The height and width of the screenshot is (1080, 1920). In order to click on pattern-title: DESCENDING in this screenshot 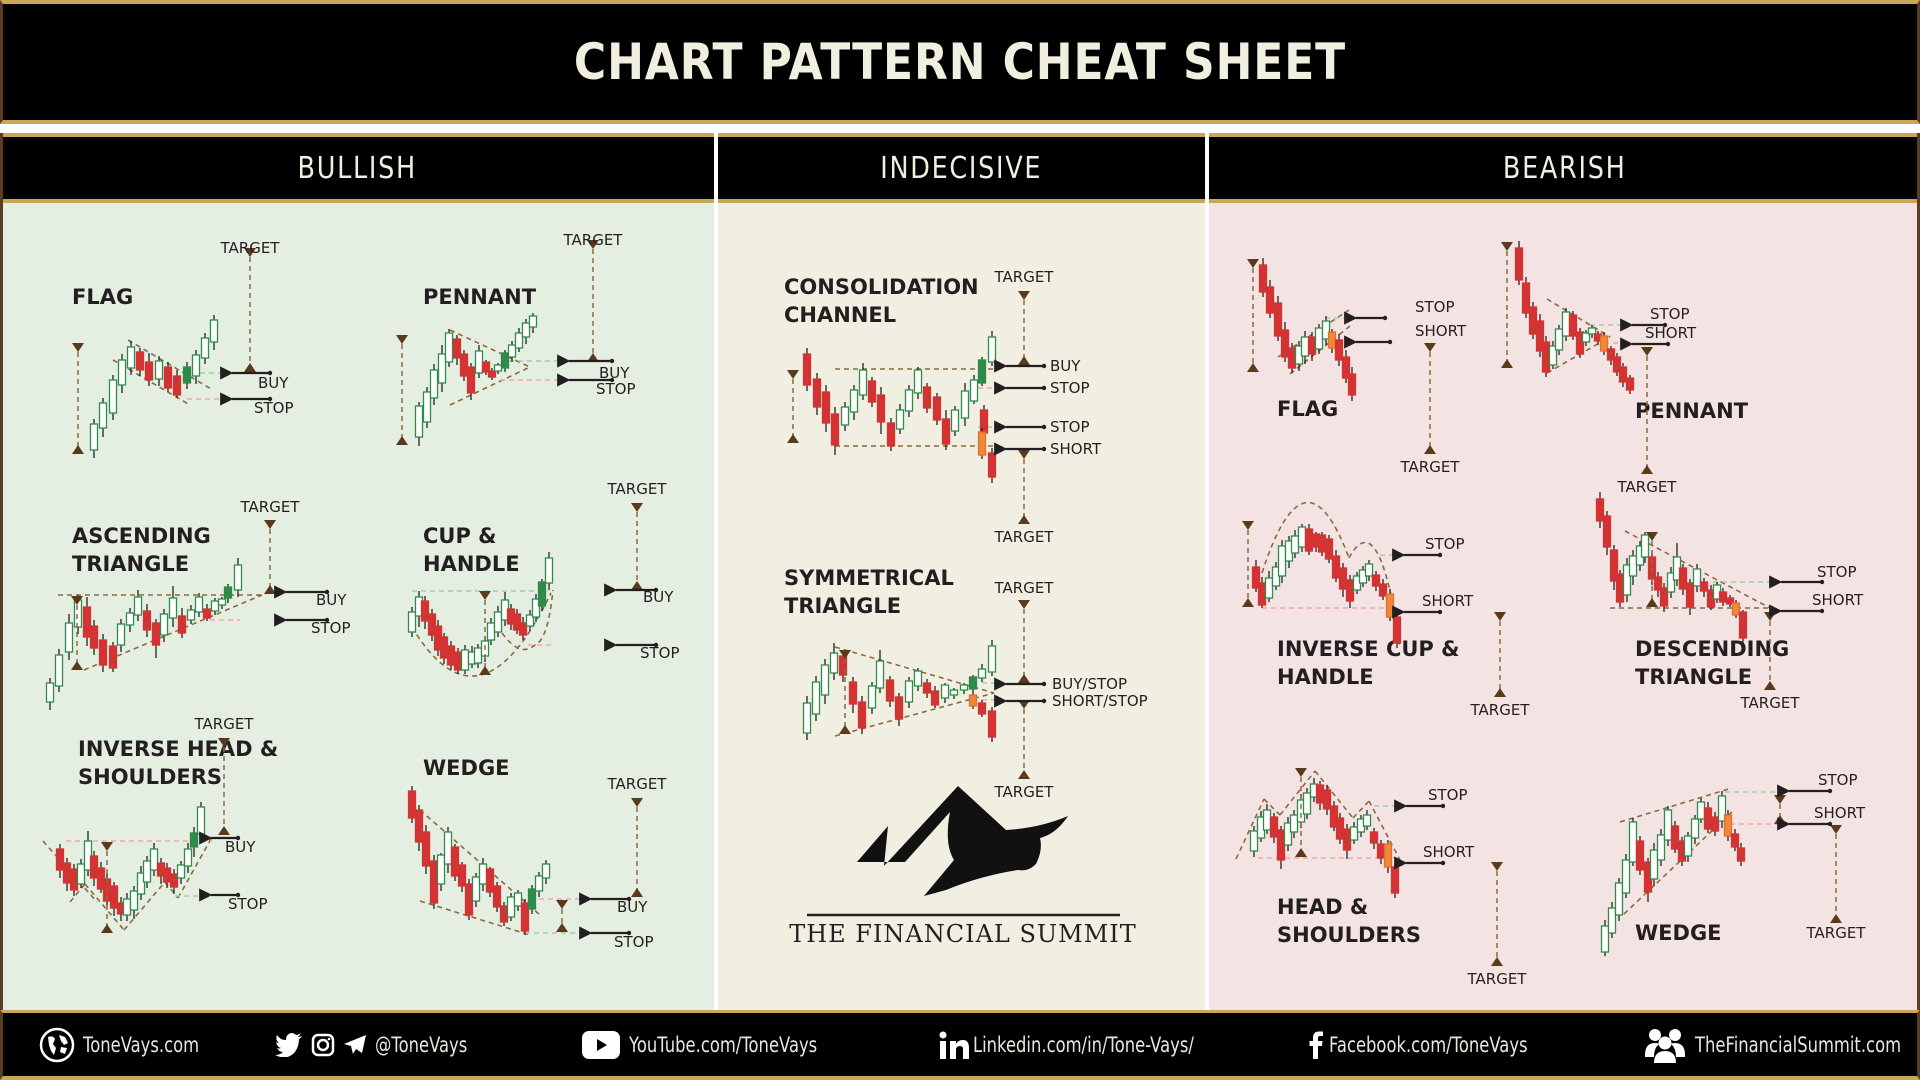, I will do `click(1712, 649)`.